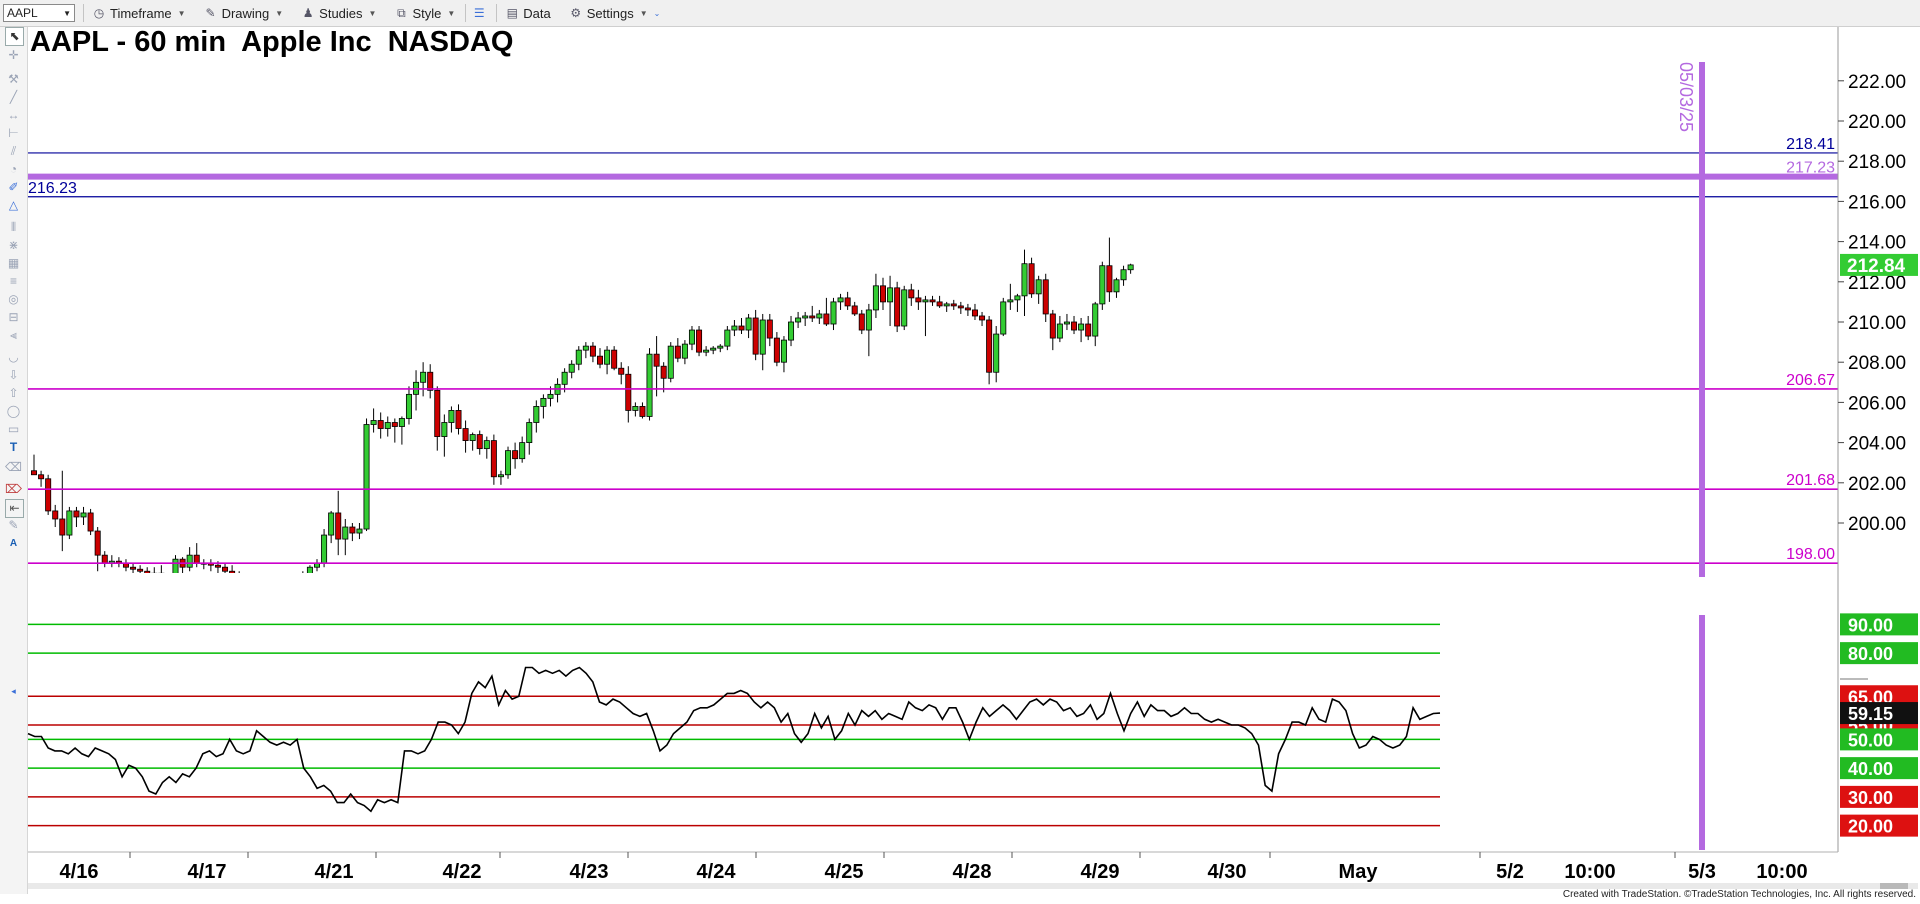  What do you see at coordinates (13, 55) in the screenshot?
I see `crosshair-tool-icon: ✛` at bounding box center [13, 55].